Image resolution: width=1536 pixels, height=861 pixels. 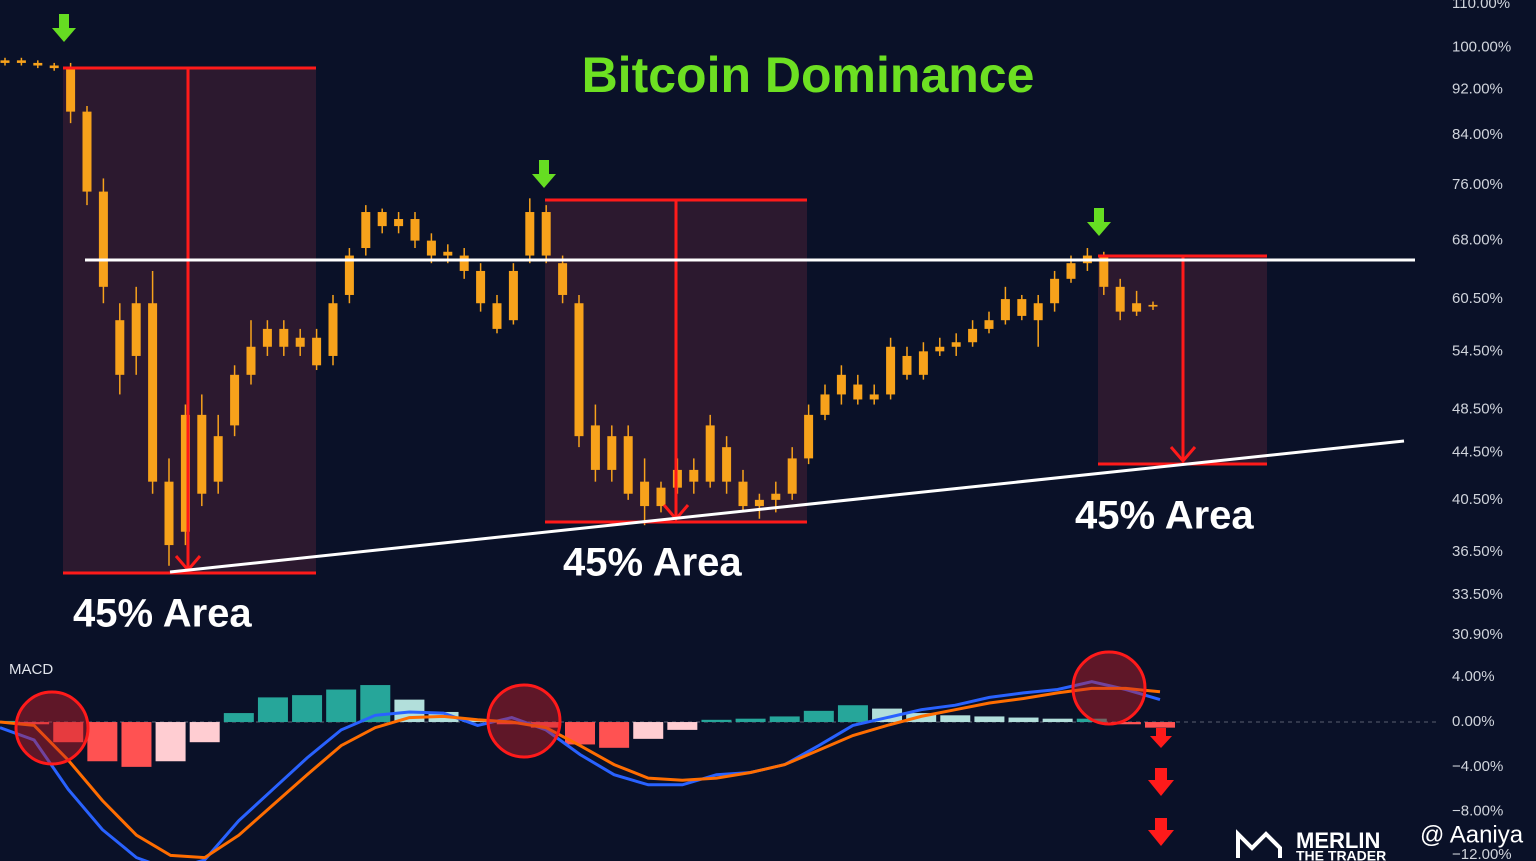 I want to click on y-tick-label: 44.50%, so click(x=1477, y=452).